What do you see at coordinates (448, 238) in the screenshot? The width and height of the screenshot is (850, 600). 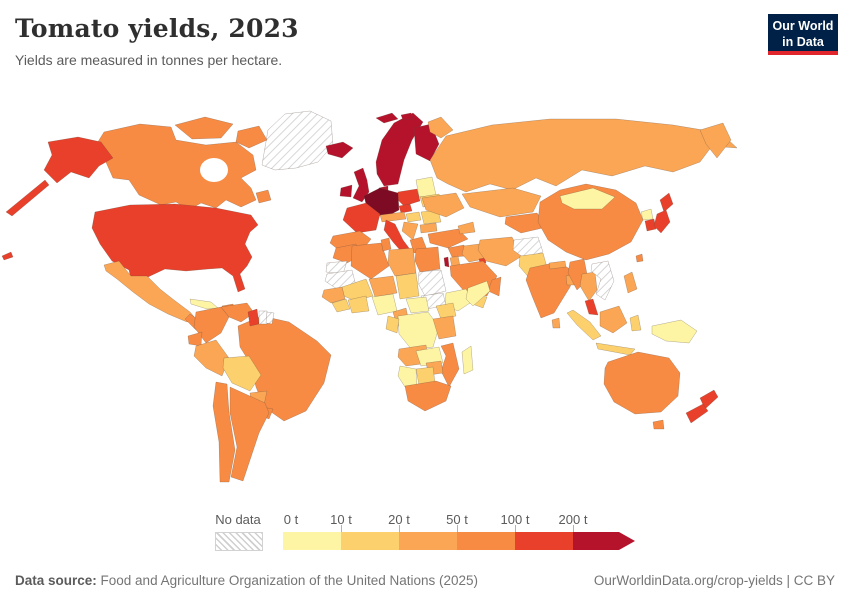 I see `country-turkey` at bounding box center [448, 238].